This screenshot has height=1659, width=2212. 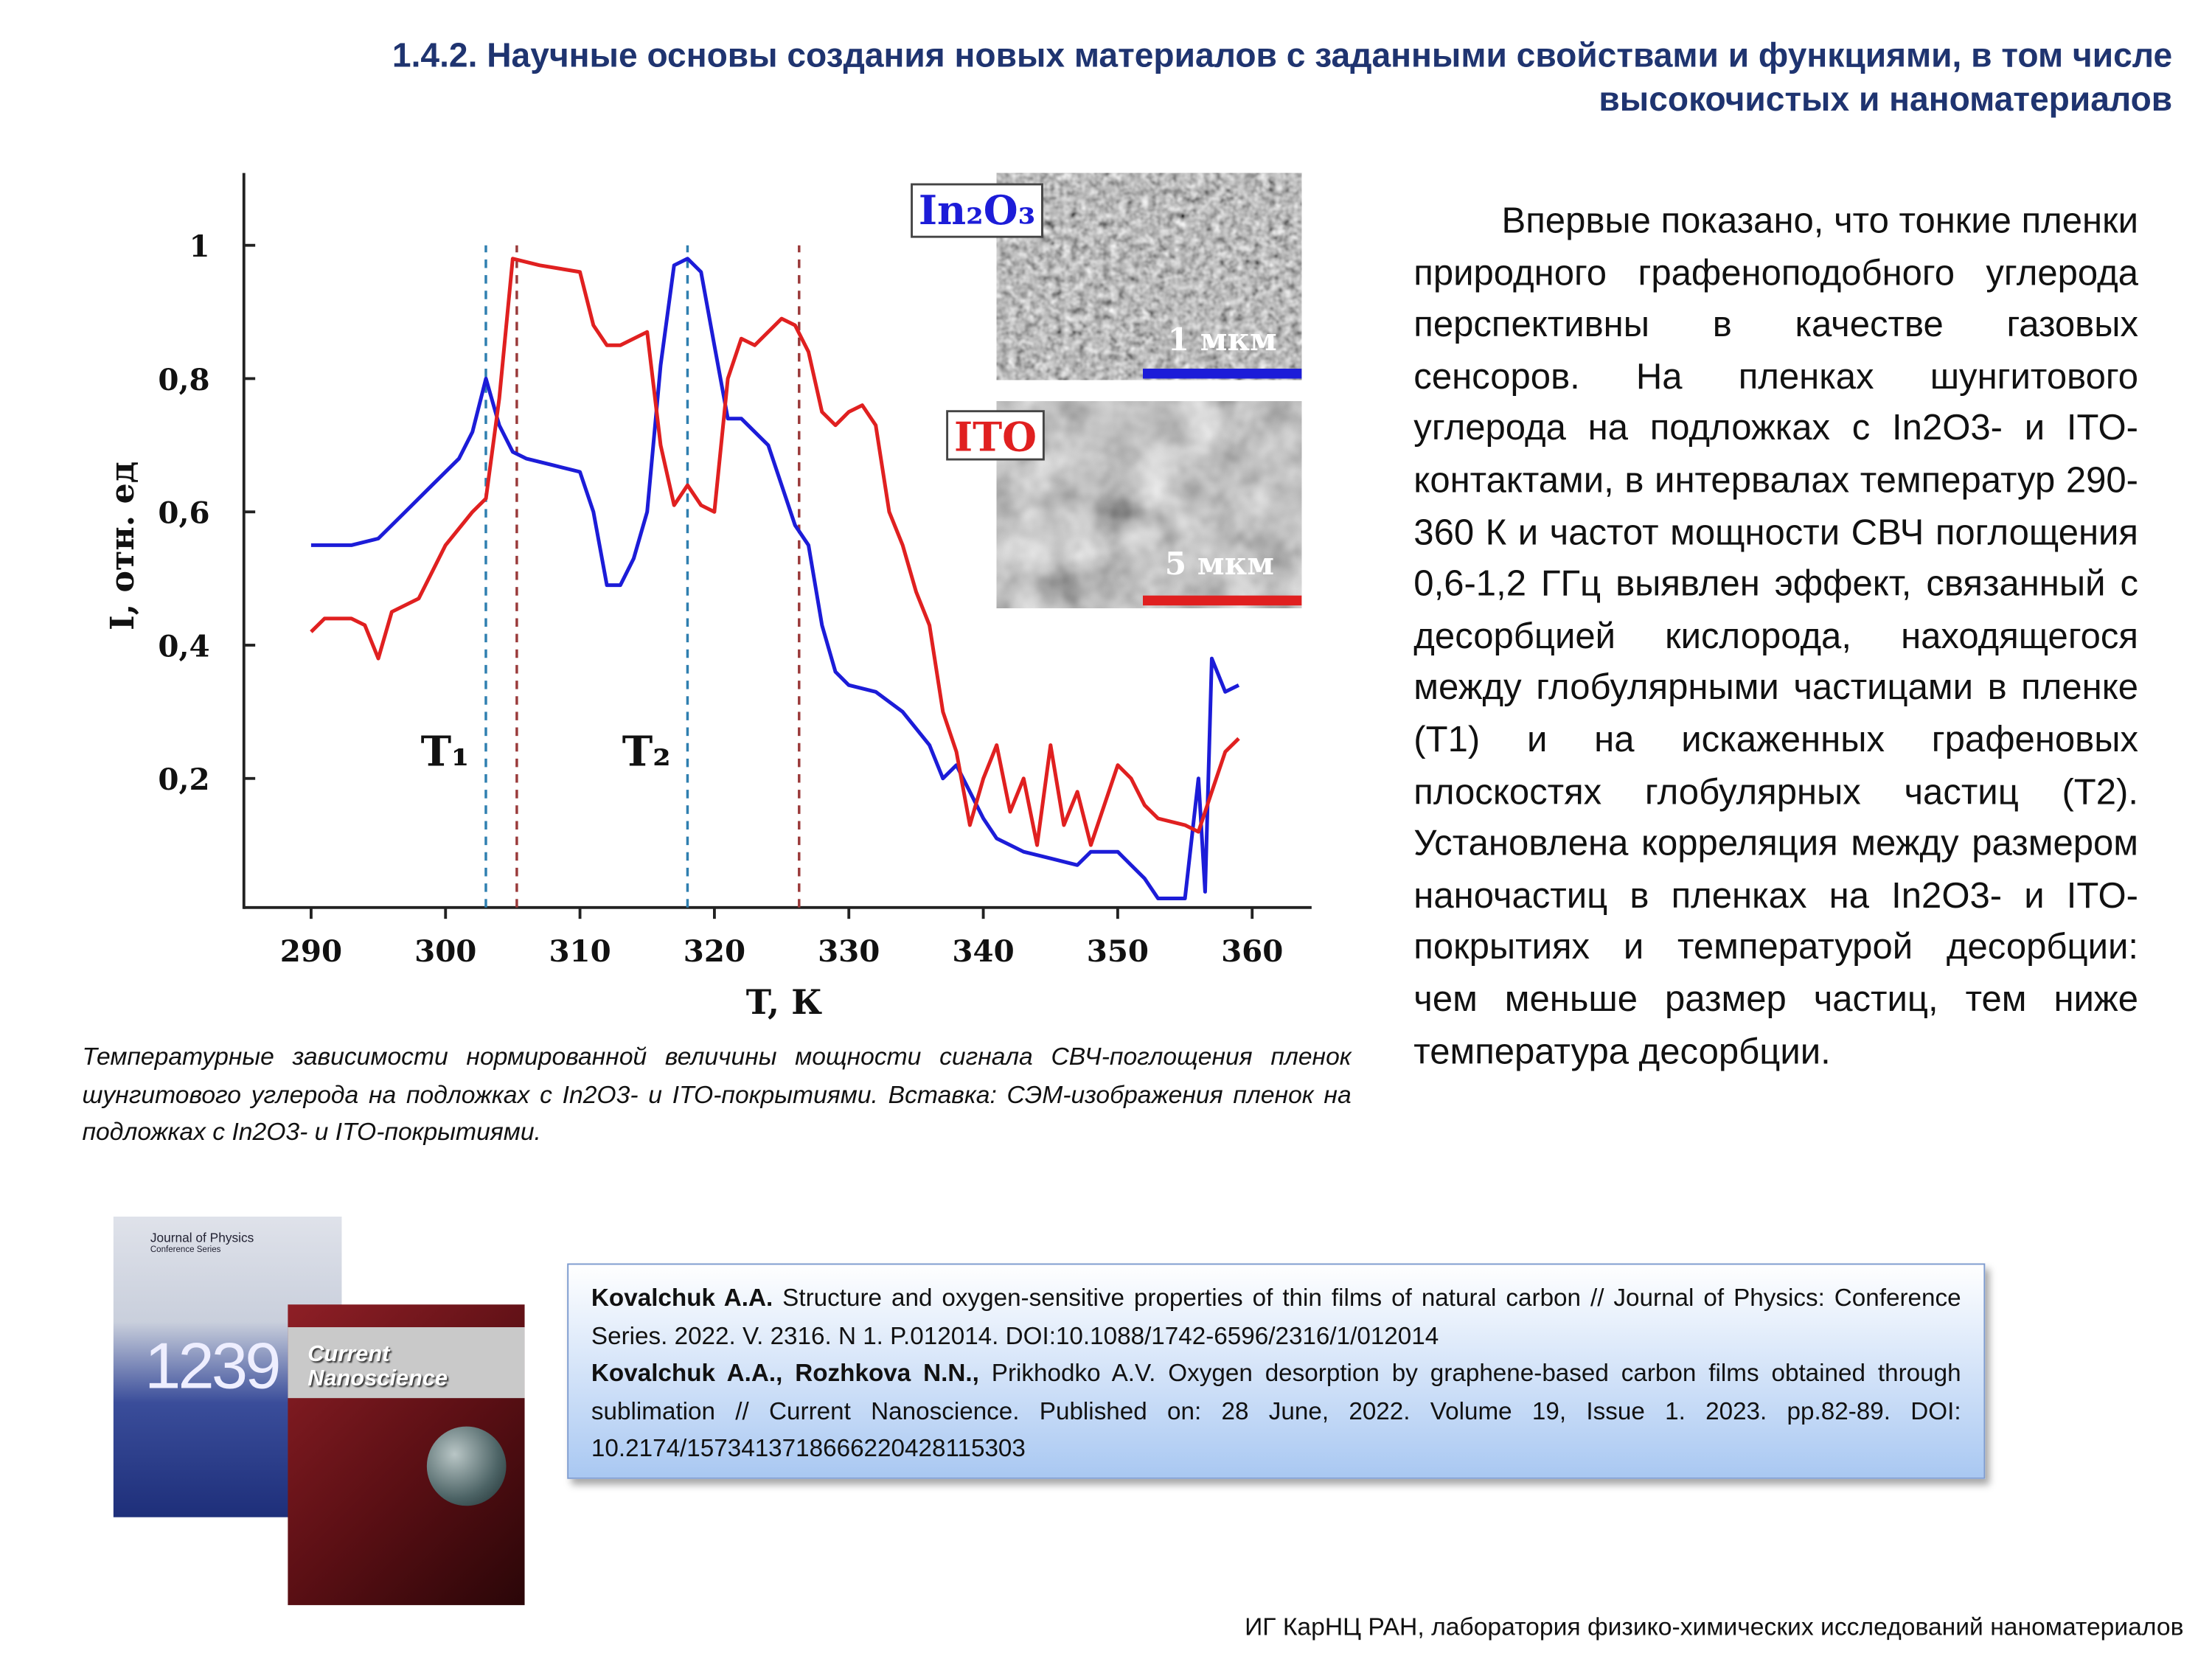 What do you see at coordinates (183, 779) in the screenshot?
I see `y-tick-label: 0,2` at bounding box center [183, 779].